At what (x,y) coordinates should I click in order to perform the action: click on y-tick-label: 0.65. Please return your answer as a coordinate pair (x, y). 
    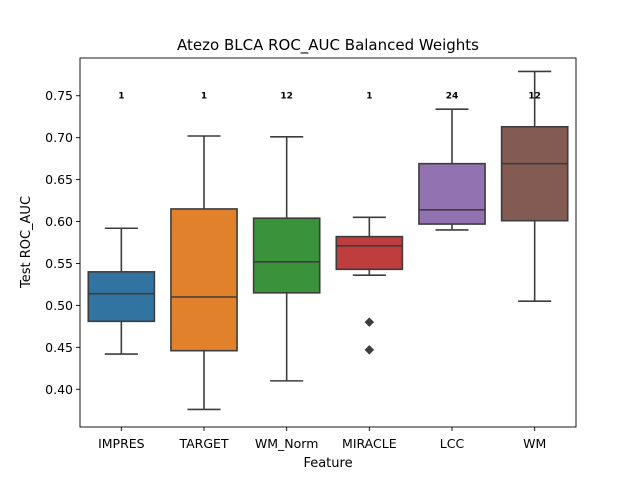
    Looking at the image, I should click on (59, 179).